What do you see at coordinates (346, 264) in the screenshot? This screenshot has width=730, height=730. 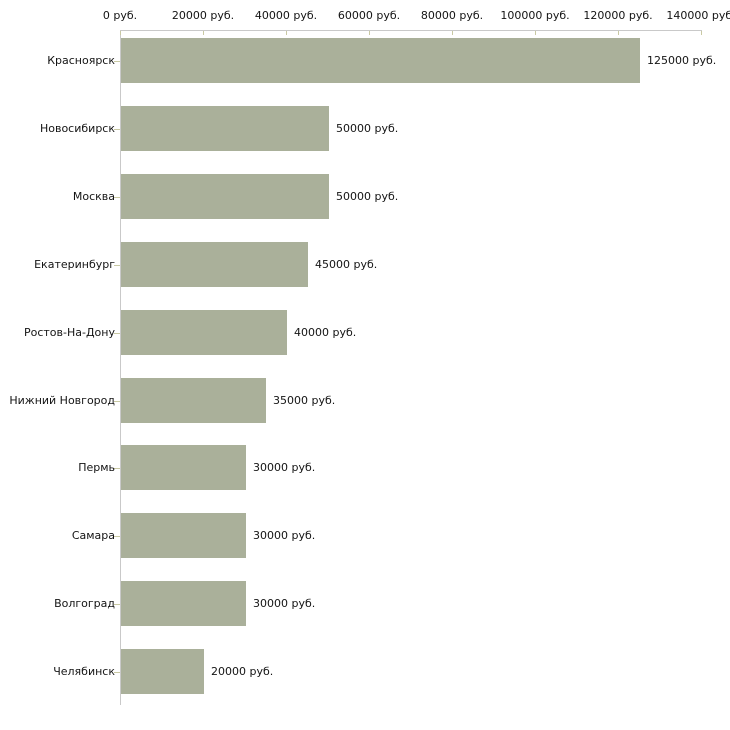 I see `value-label: 45000 руб.` at bounding box center [346, 264].